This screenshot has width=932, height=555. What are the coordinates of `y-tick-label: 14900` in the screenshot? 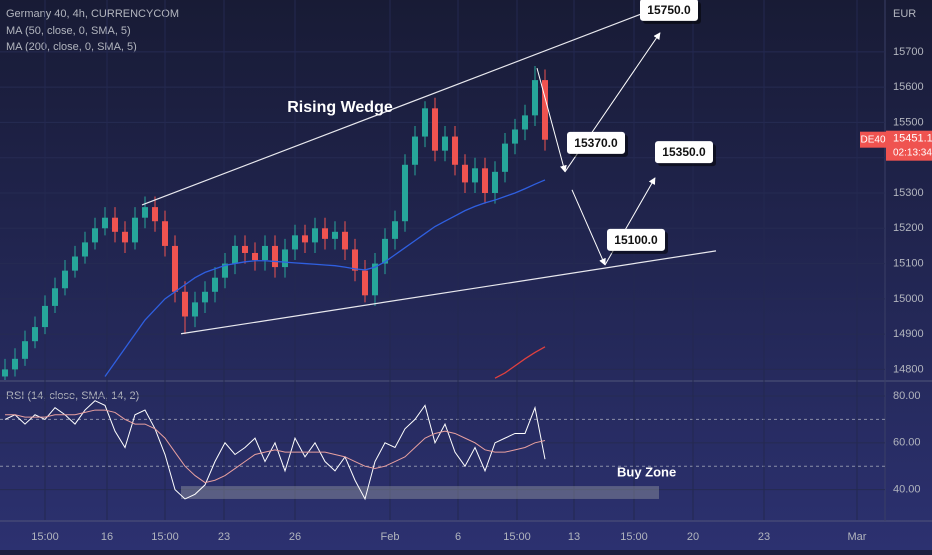 It's located at (908, 334).